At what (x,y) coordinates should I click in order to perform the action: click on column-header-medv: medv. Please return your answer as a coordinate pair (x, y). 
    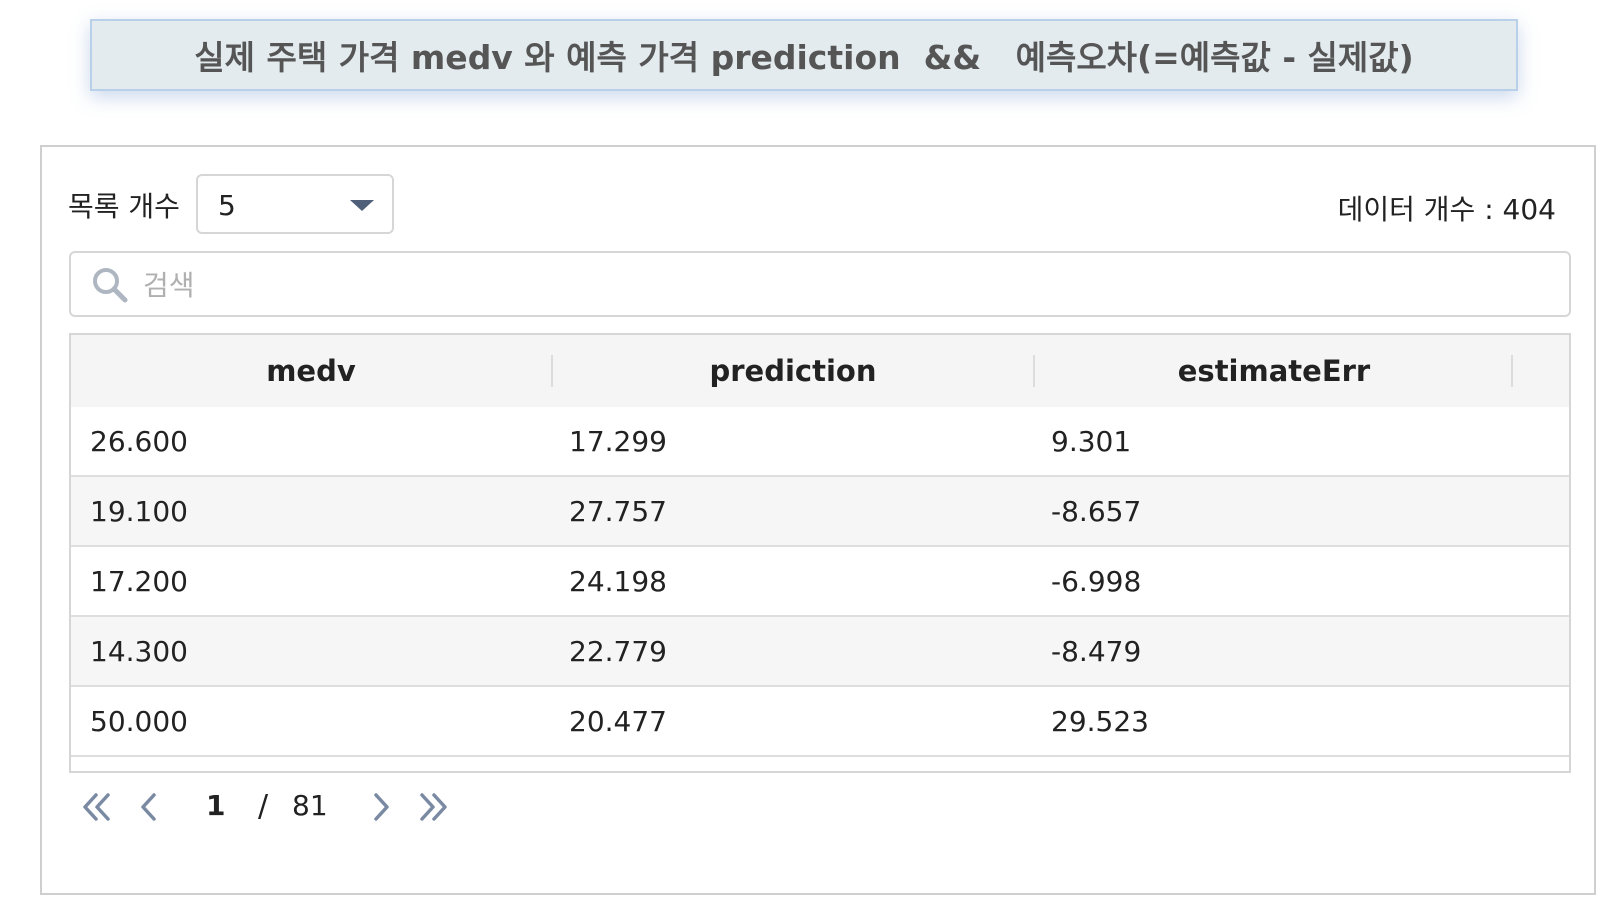
    Looking at the image, I should click on (311, 371).